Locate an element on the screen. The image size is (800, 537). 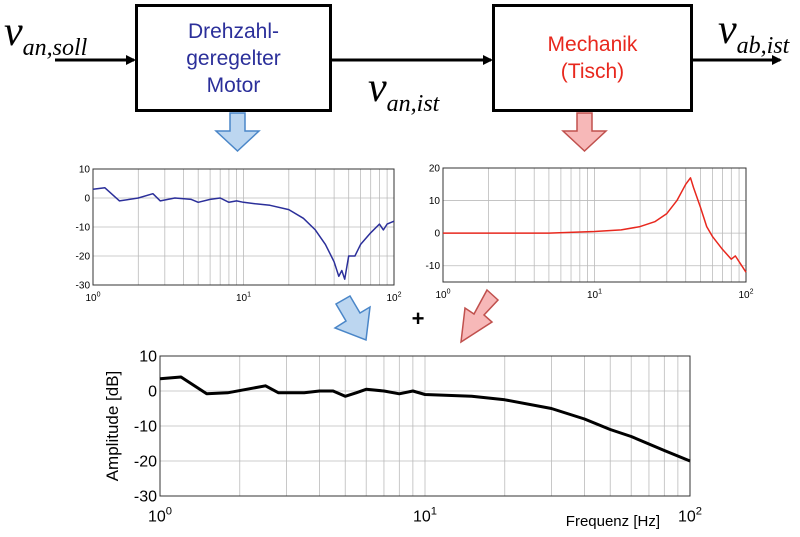
motor-block: Drehzahl- geregelter Motor is located at coordinates (233, 58).